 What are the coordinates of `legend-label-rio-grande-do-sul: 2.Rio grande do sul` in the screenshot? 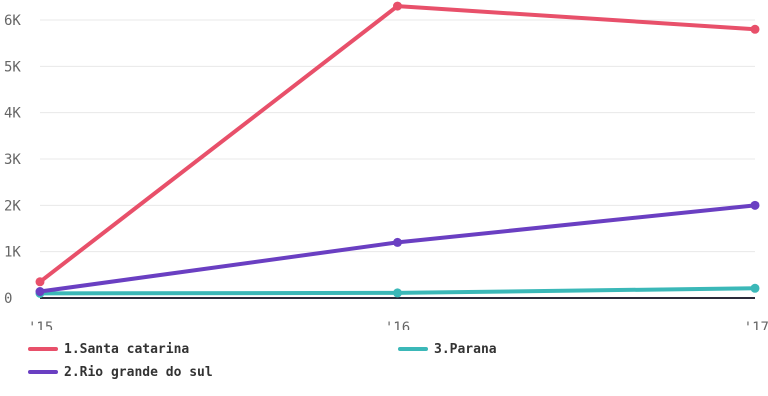 It's located at (138, 372).